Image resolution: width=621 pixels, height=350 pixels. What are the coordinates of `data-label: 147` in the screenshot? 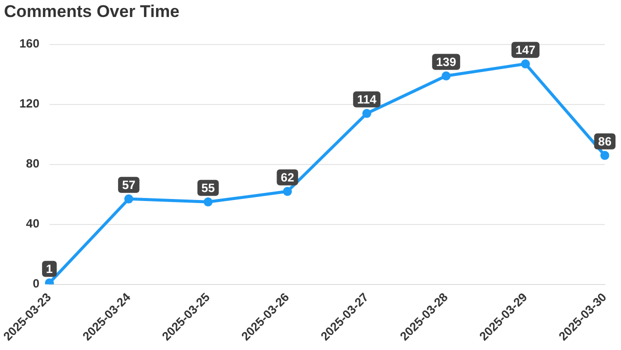 It's located at (525, 50).